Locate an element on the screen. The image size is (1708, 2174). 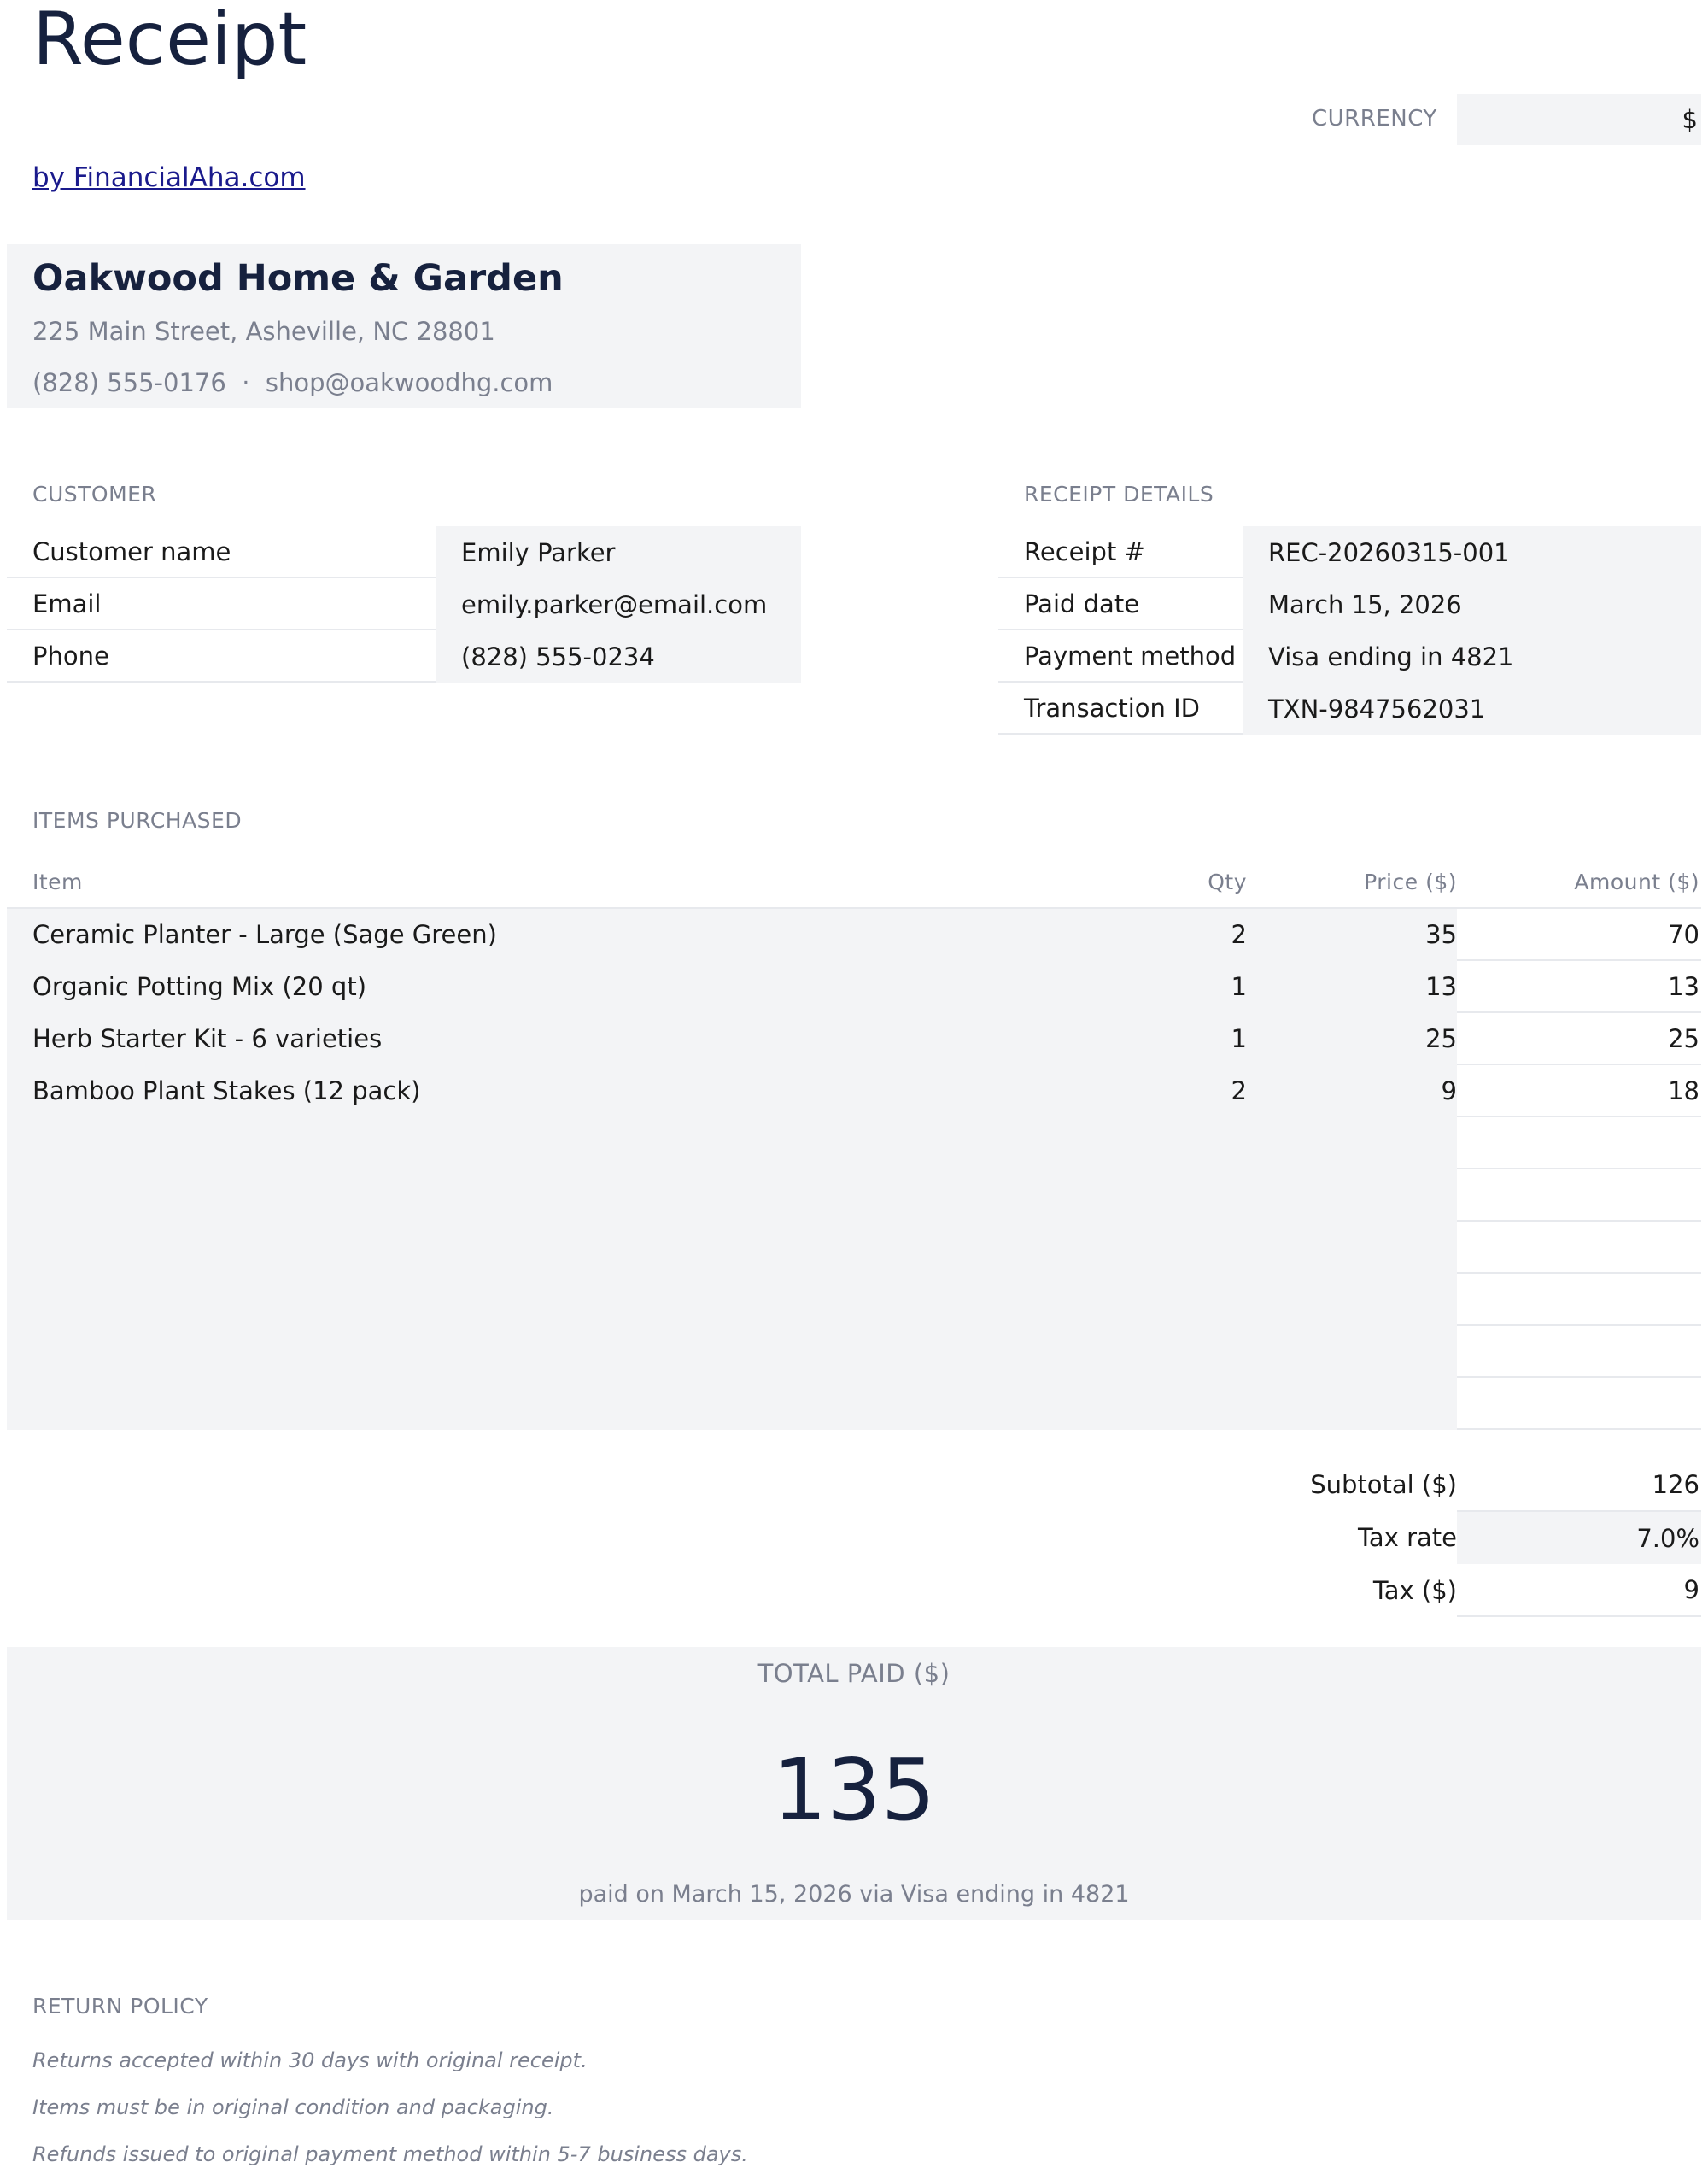
receipt-detail-value: TXN-9847562031 is located at coordinates (1472, 709).